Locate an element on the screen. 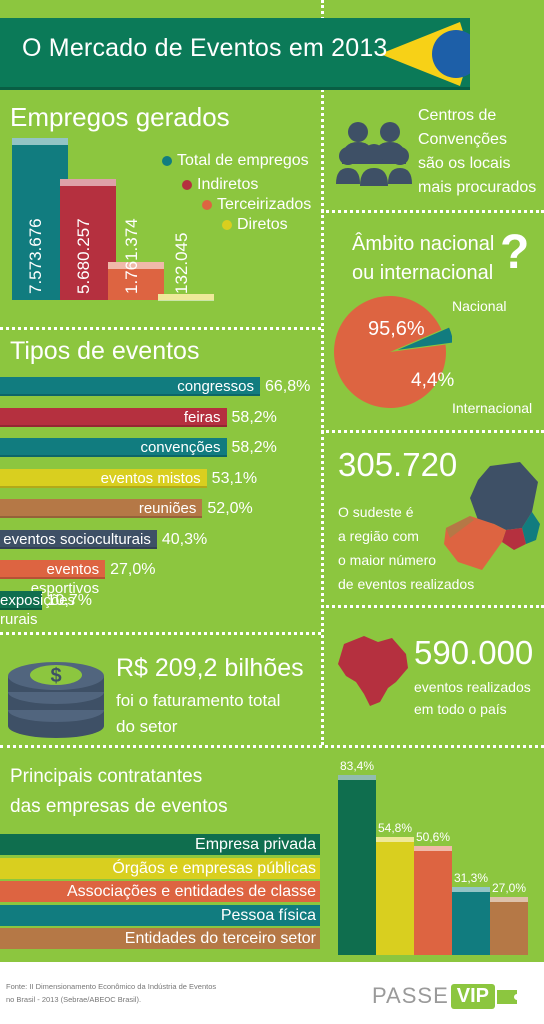 The image size is (544, 1024). legend-item: Diretos is located at coordinates (255, 225).